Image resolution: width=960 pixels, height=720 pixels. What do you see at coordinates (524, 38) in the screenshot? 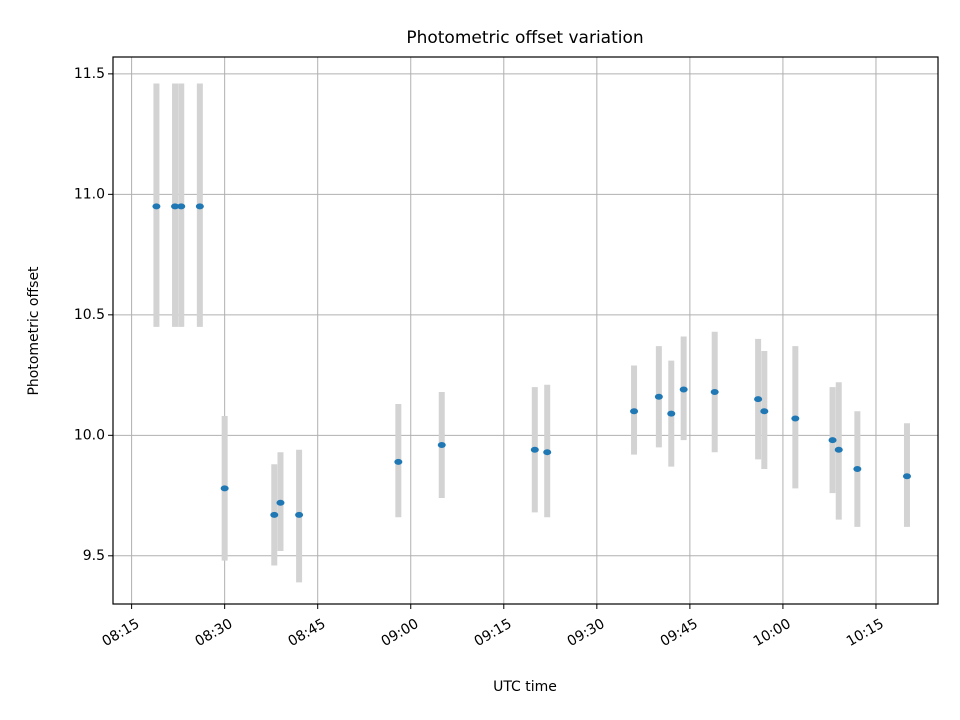
I see `chart-title: Photometric offset variation` at bounding box center [524, 38].